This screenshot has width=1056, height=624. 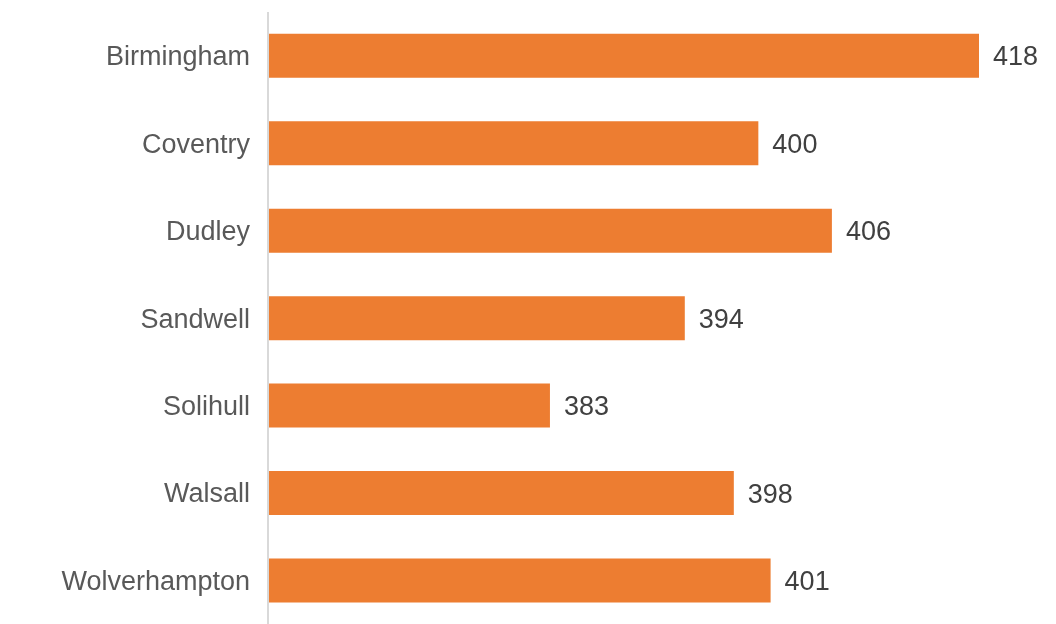 I want to click on y-tick-label: Sandwell, so click(x=195, y=318).